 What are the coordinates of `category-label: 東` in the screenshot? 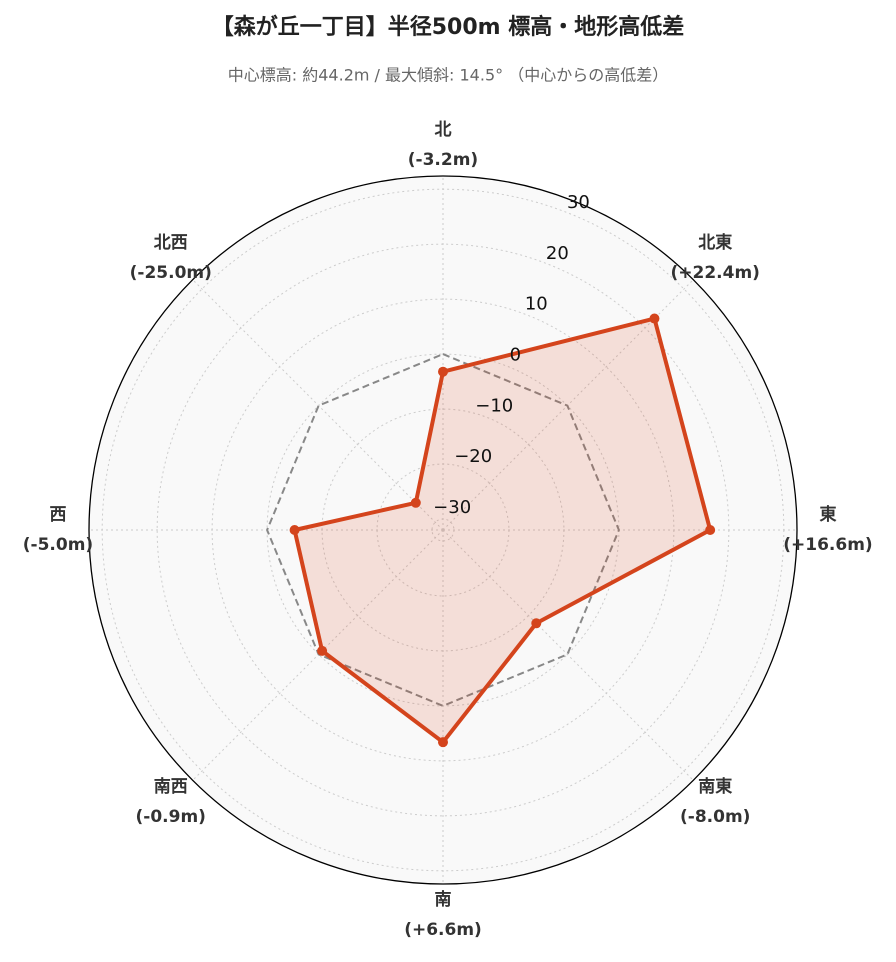 It's located at (828, 514).